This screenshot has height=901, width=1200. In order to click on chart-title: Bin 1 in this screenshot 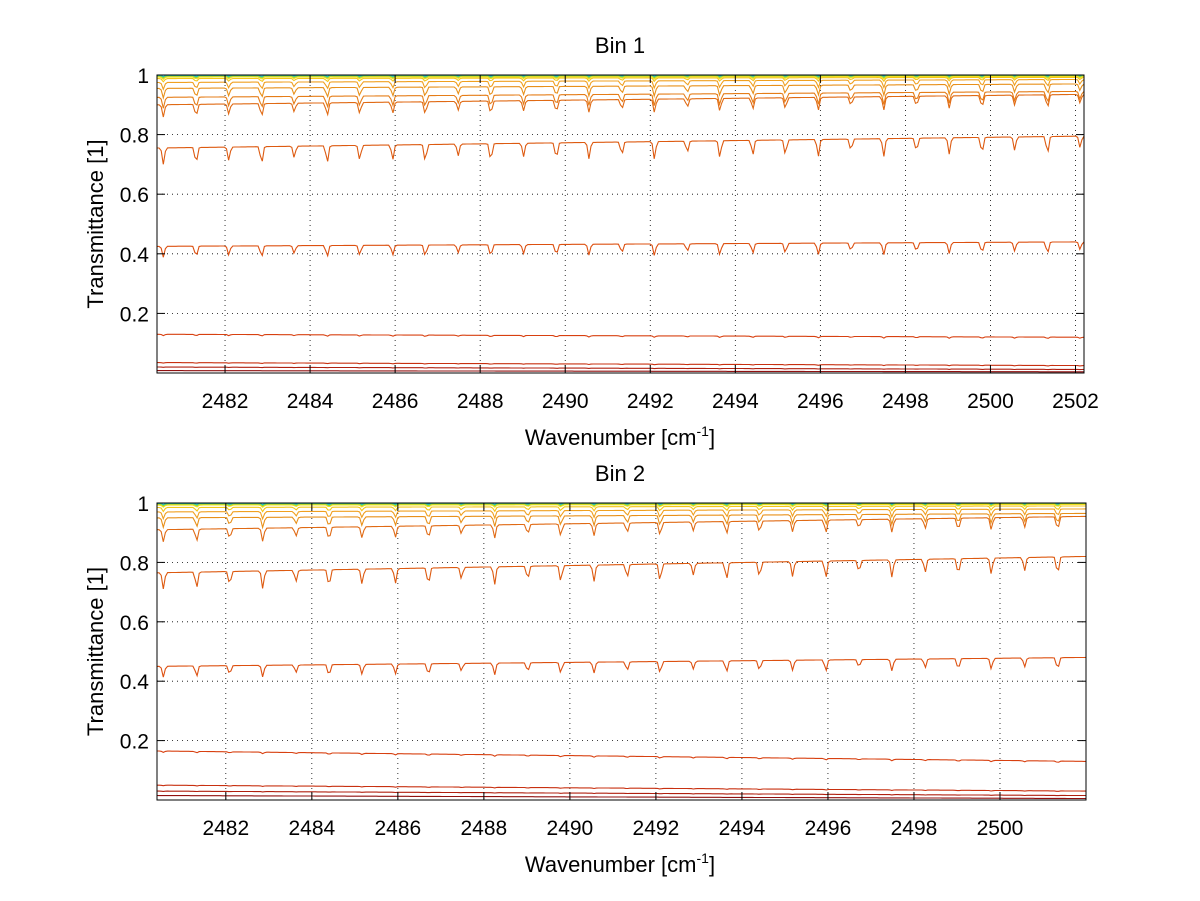, I will do `click(620, 45)`.